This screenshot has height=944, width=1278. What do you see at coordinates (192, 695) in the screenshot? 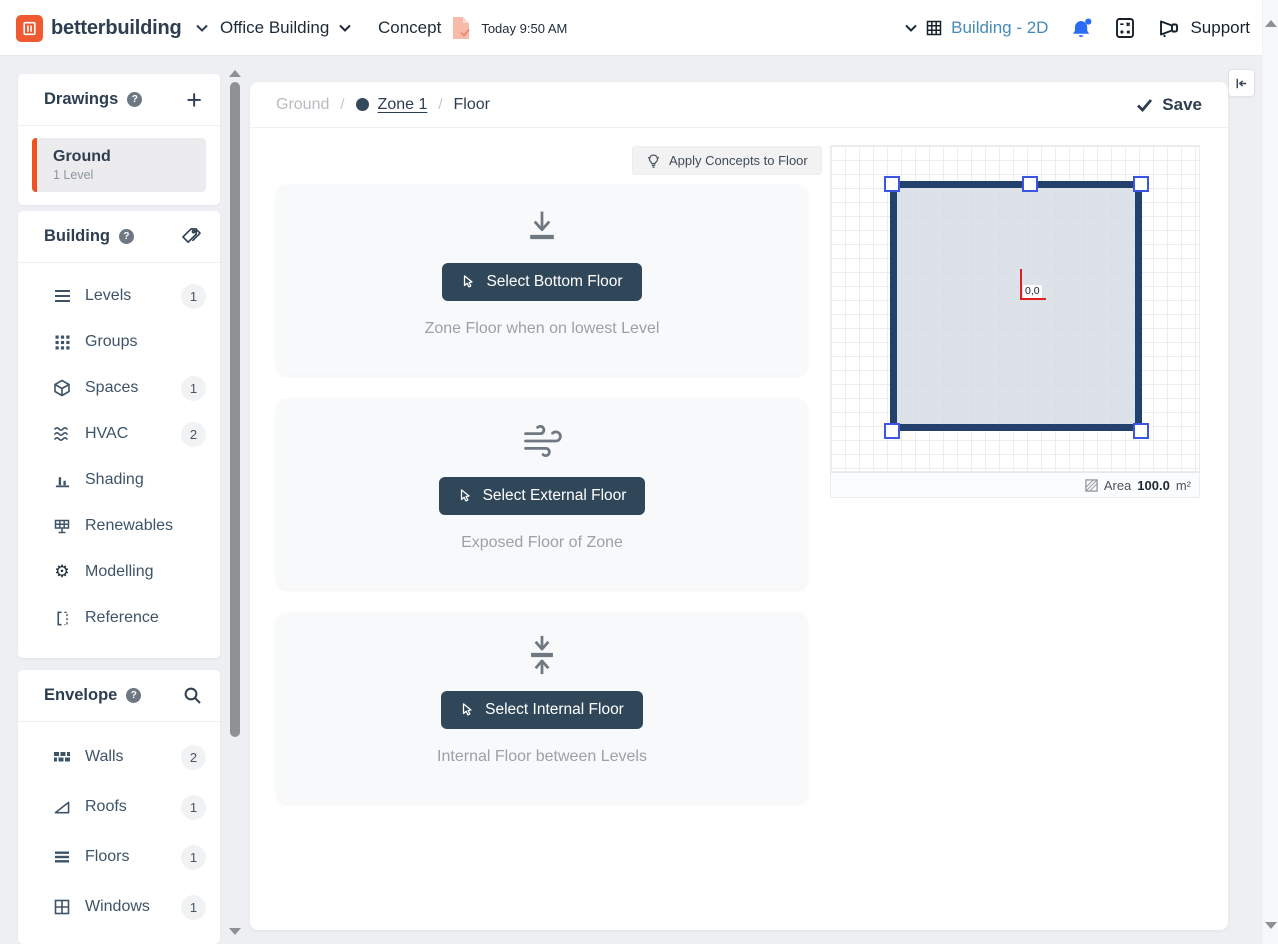
I see `search-icon` at bounding box center [192, 695].